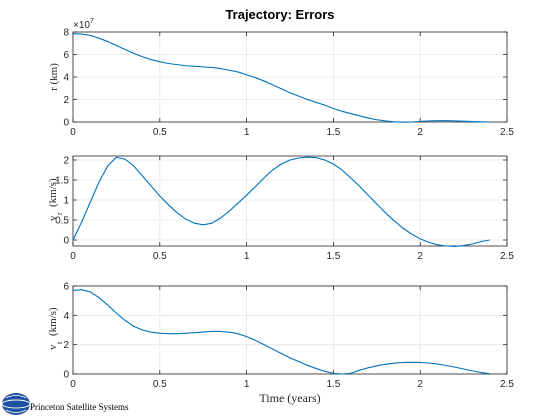 The image size is (560, 420). Describe the element at coordinates (62, 221) in the screenshot. I see `y-tick-label: 0.5` at that location.